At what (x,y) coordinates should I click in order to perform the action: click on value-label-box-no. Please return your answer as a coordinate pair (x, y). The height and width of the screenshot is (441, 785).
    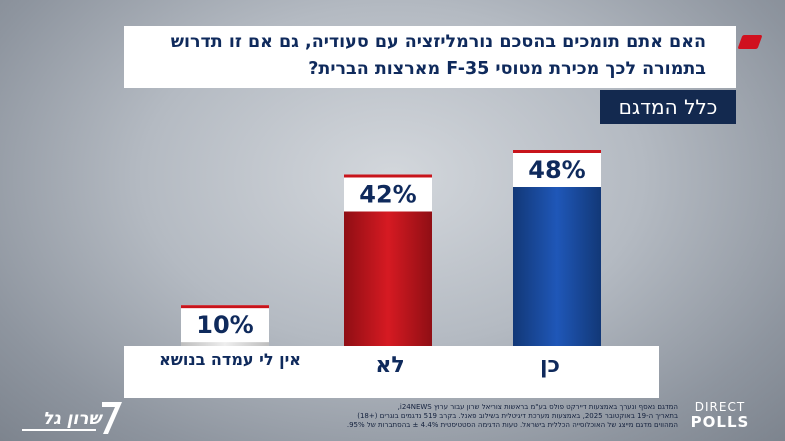
    Looking at the image, I should click on (388, 193).